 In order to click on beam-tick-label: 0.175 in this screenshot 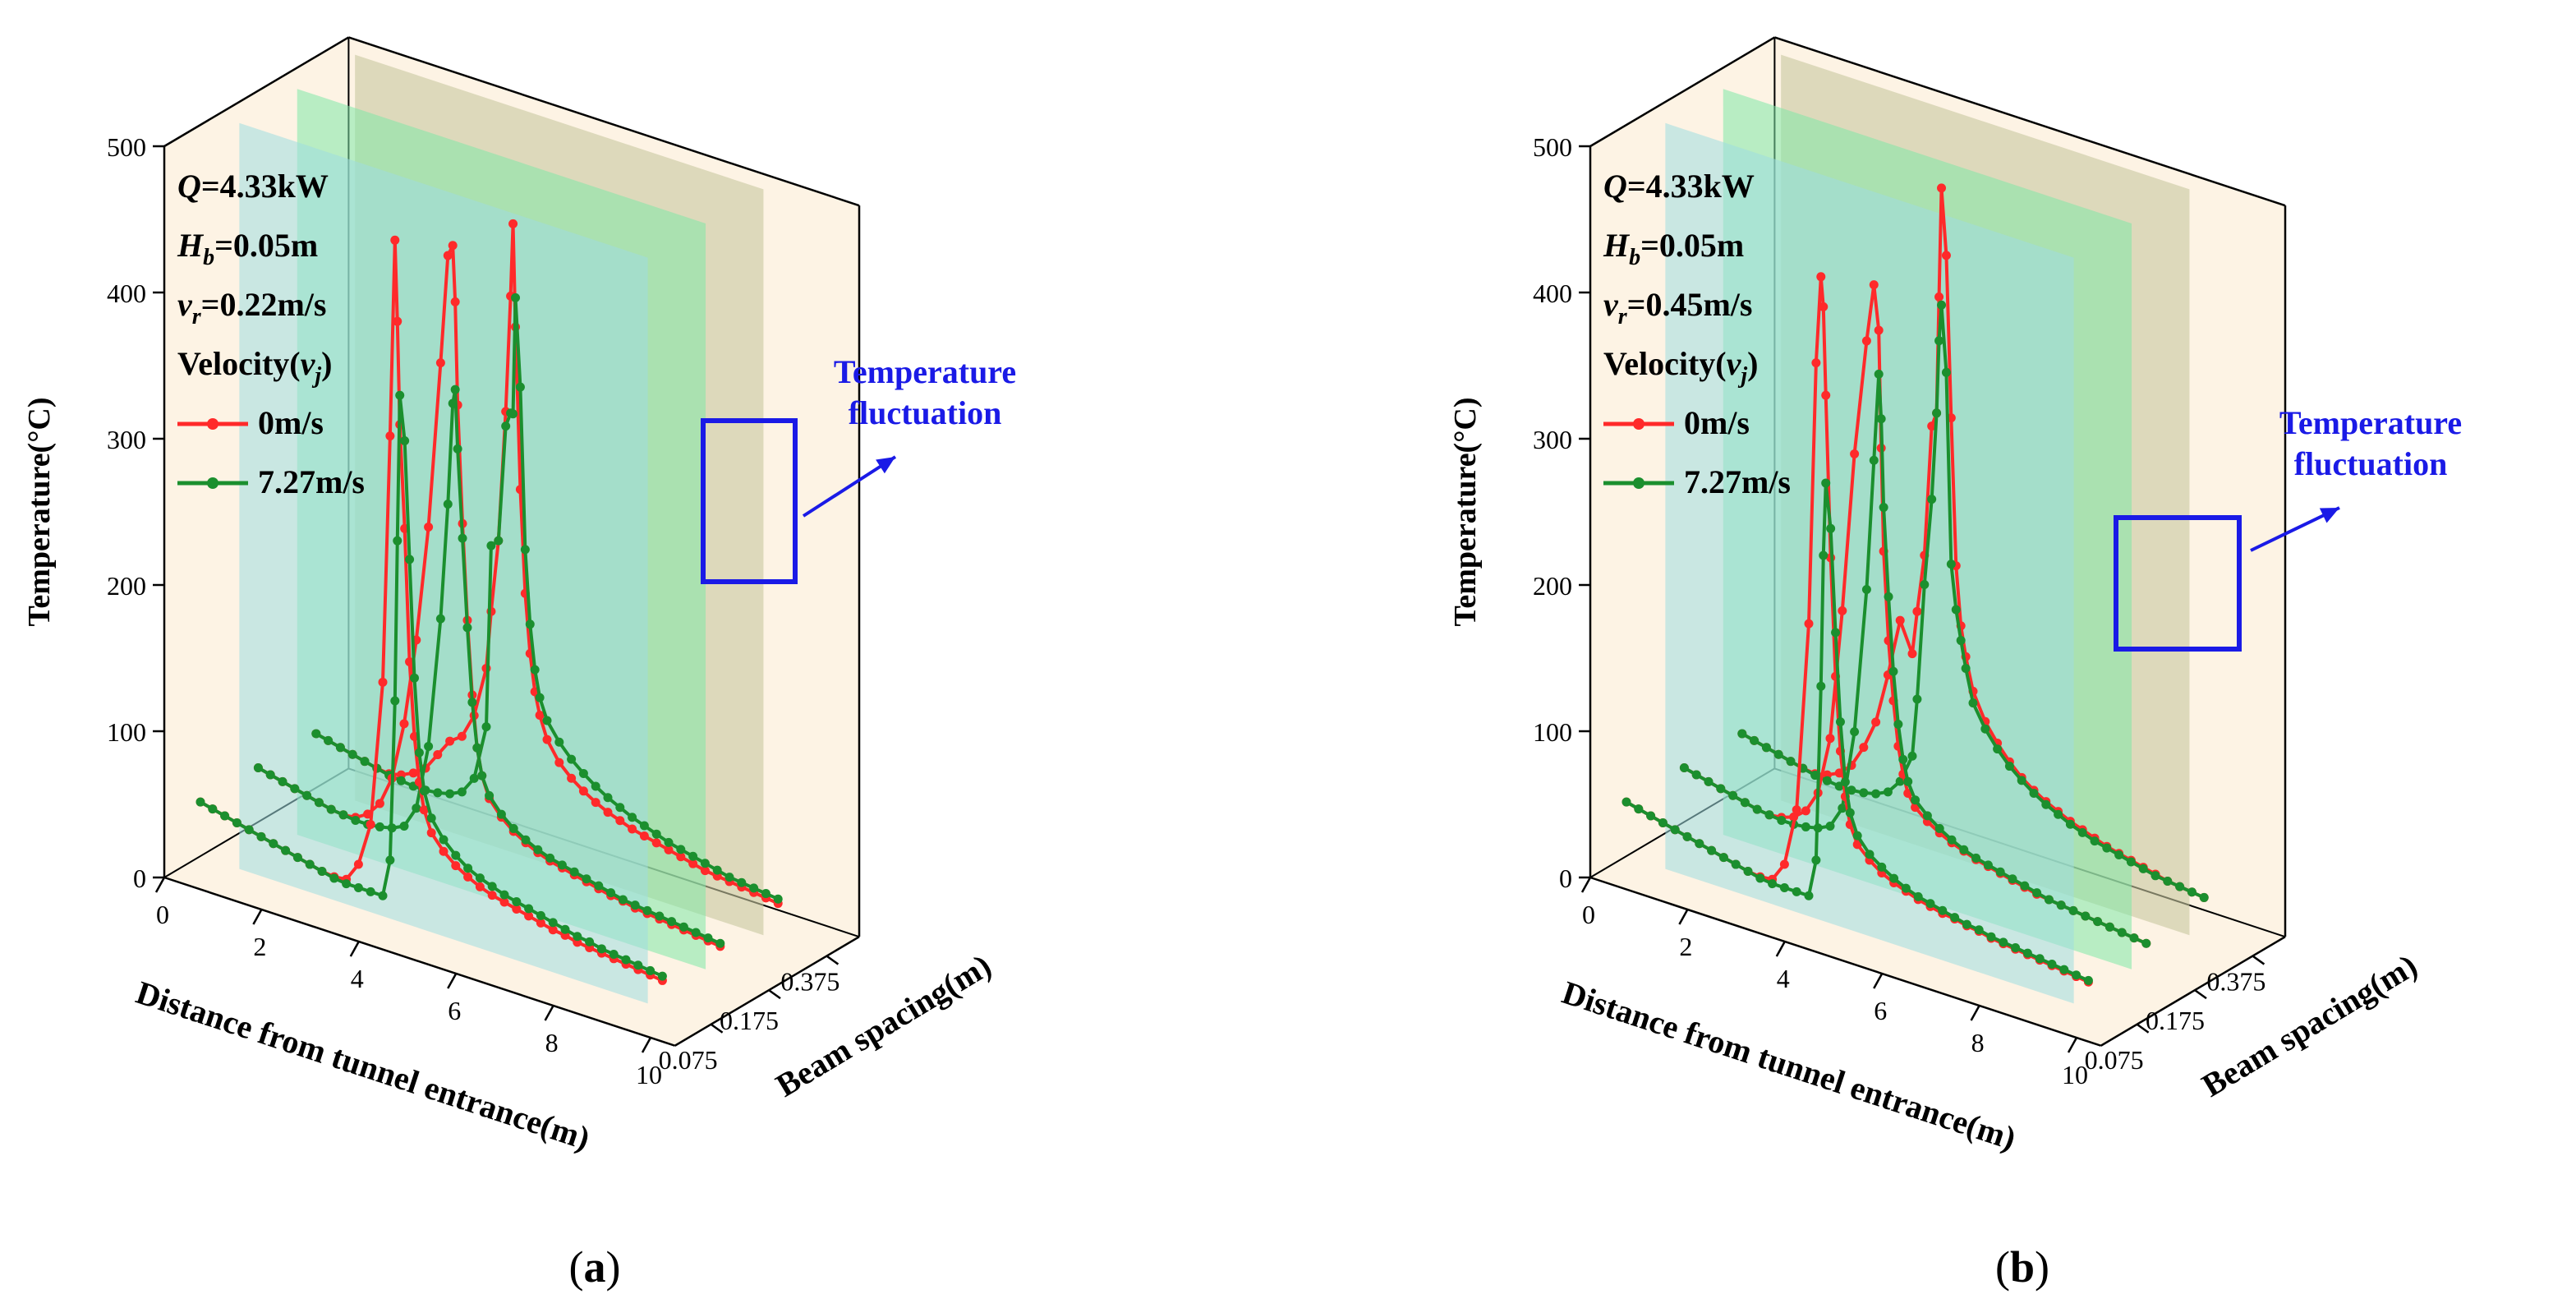, I will do `click(749, 1020)`.